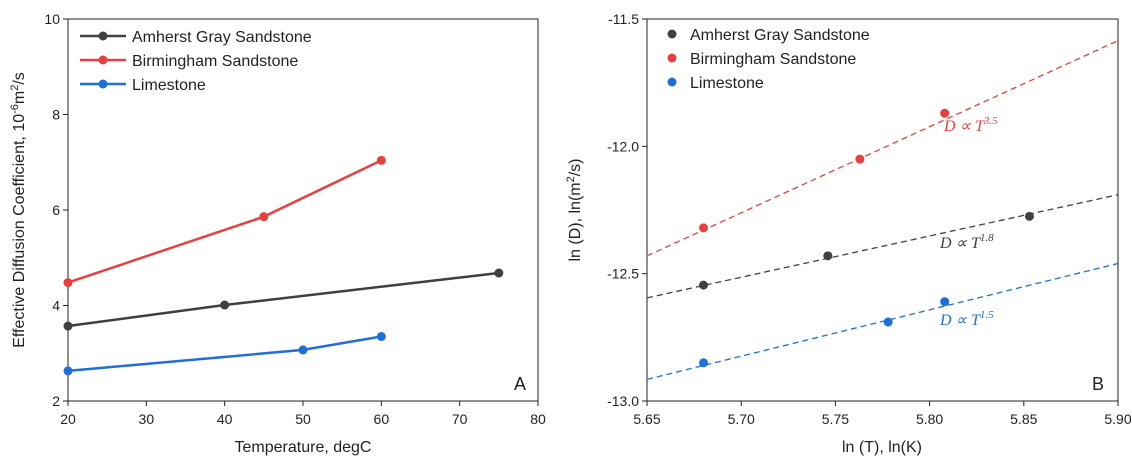  I want to click on annotation-exponent: 1.5, so click(987, 315).